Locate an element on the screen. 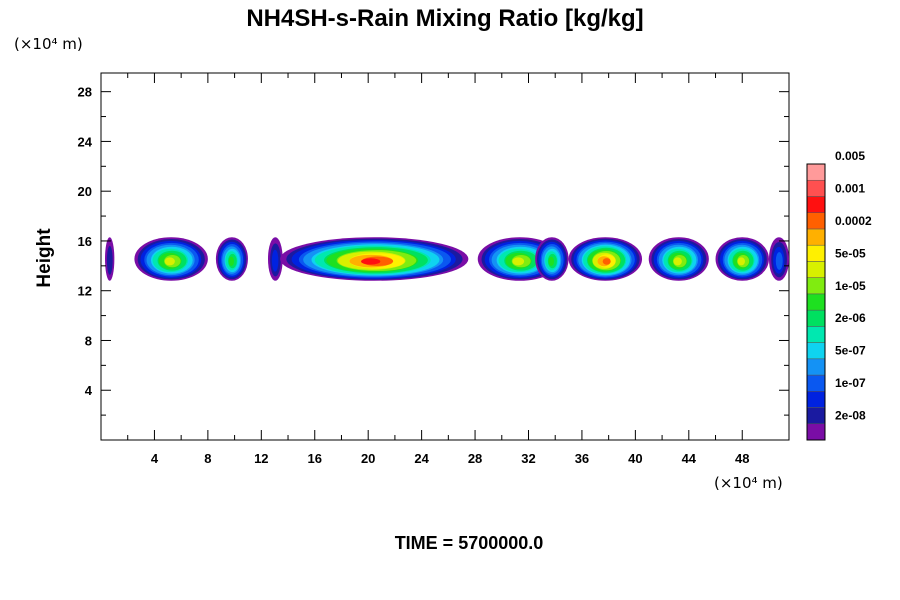 The width and height of the screenshot is (900, 600). y-tick-label: 4 is located at coordinates (89, 390).